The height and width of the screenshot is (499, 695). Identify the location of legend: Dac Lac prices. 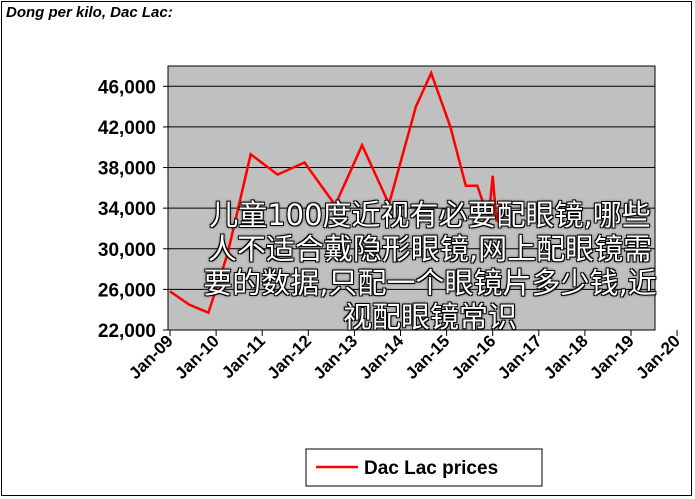
(424, 467).